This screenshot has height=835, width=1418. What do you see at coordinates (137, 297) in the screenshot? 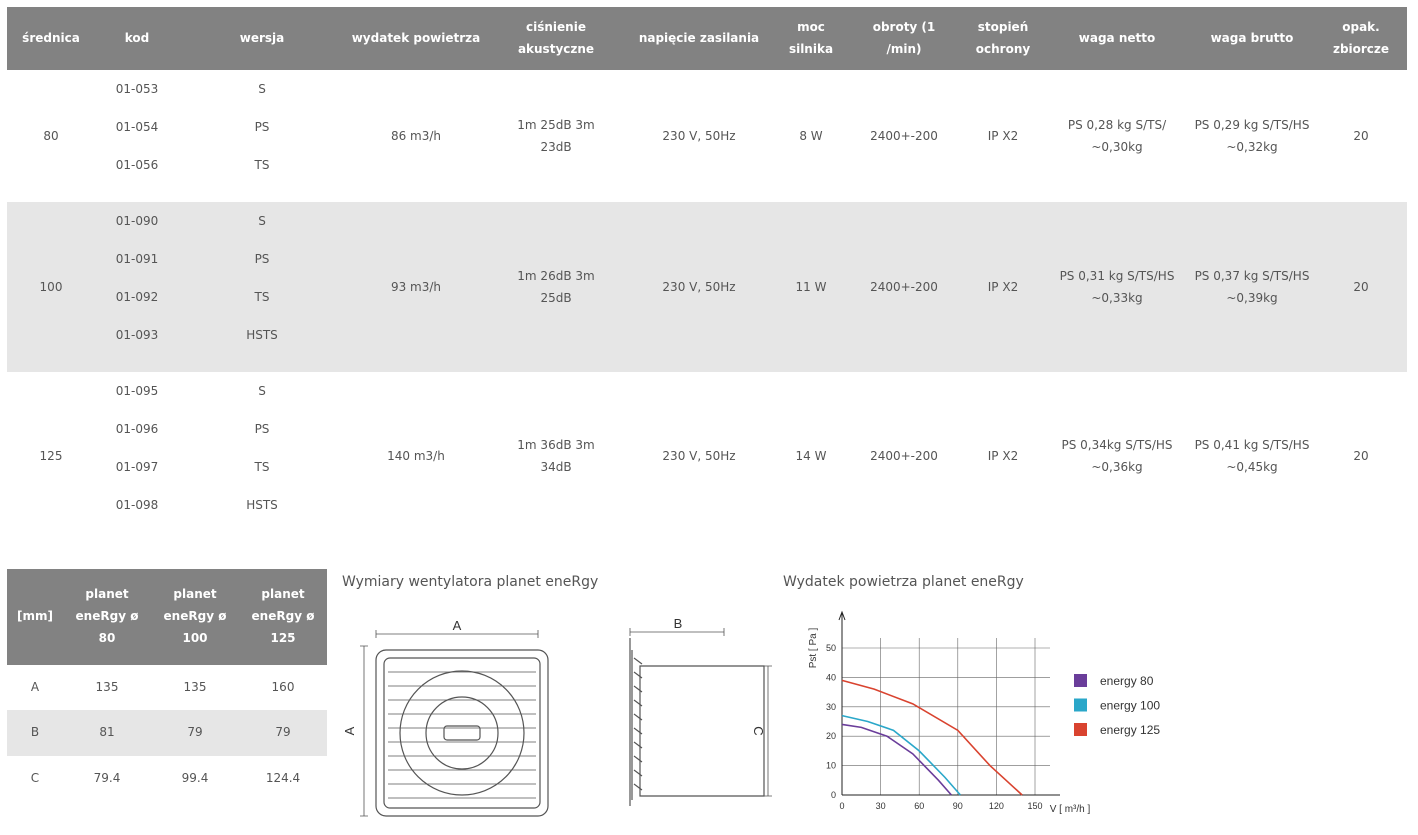
I see `table-cell: 01-092` at bounding box center [137, 297].